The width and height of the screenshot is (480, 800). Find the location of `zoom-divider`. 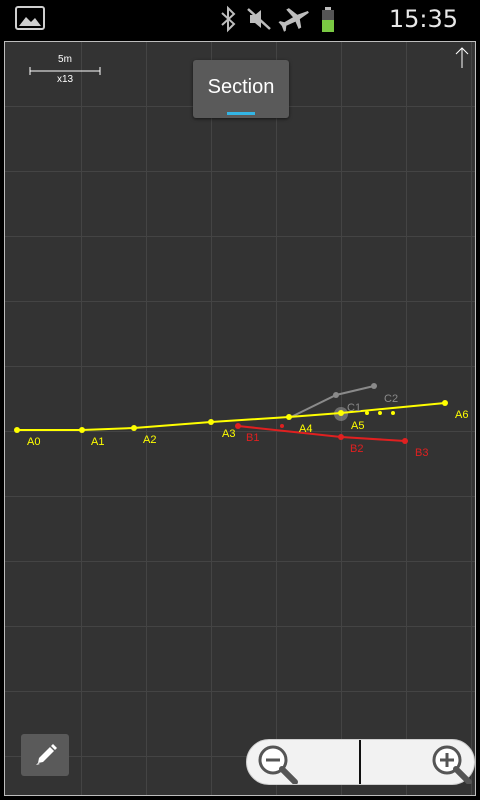

zoom-divider is located at coordinates (360, 762).